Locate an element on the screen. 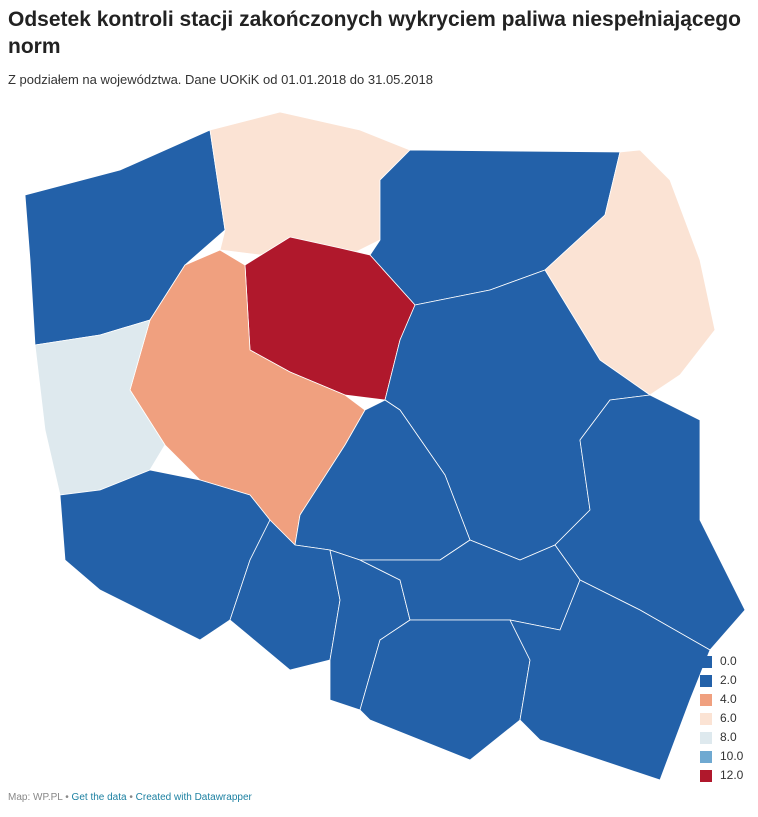 This screenshot has height=817, width=758. legend-label: 2.0 is located at coordinates (728, 680).